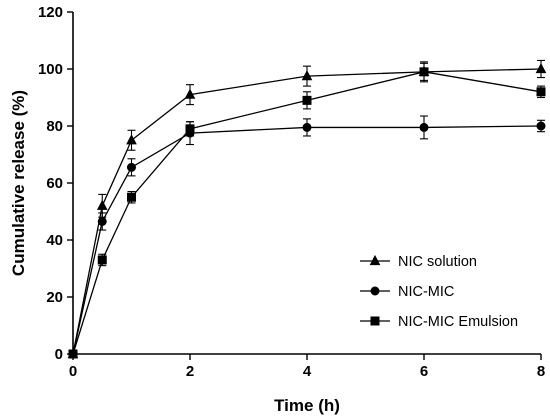 The height and width of the screenshot is (420, 550). What do you see at coordinates (307, 405) in the screenshot?
I see `x-axis-label: Time (h)` at bounding box center [307, 405].